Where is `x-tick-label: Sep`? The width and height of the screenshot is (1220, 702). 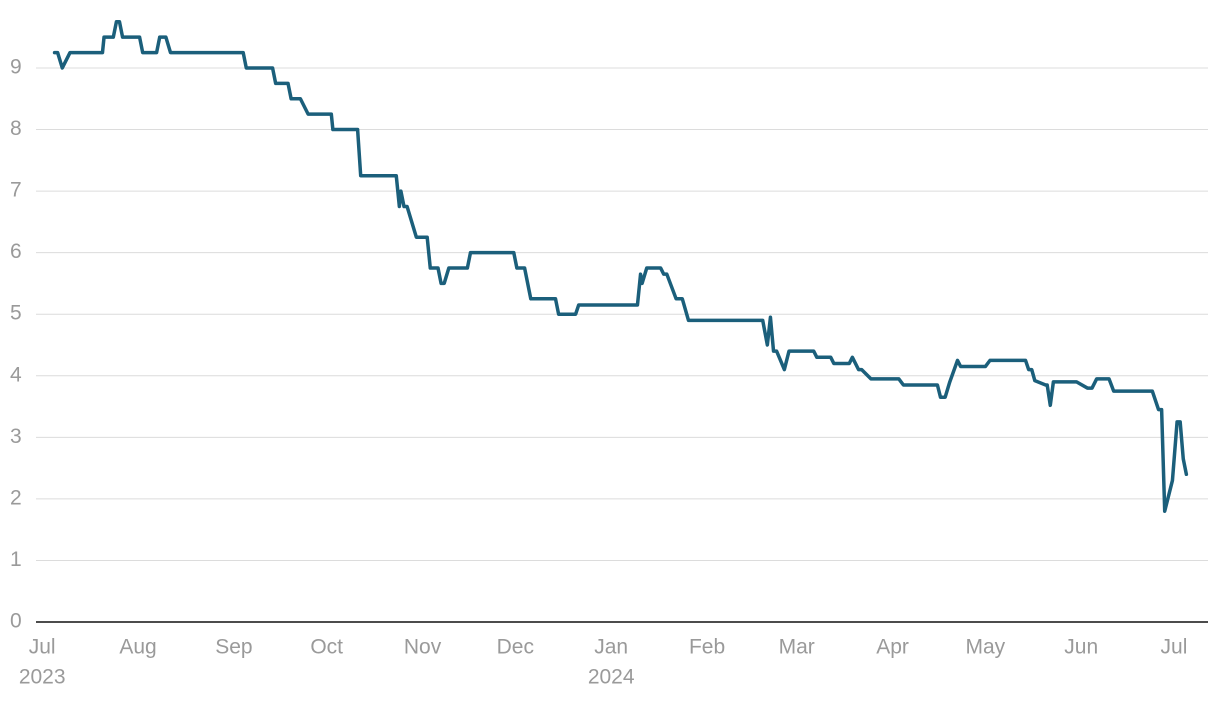
x-tick-label: Sep is located at coordinates (233, 647).